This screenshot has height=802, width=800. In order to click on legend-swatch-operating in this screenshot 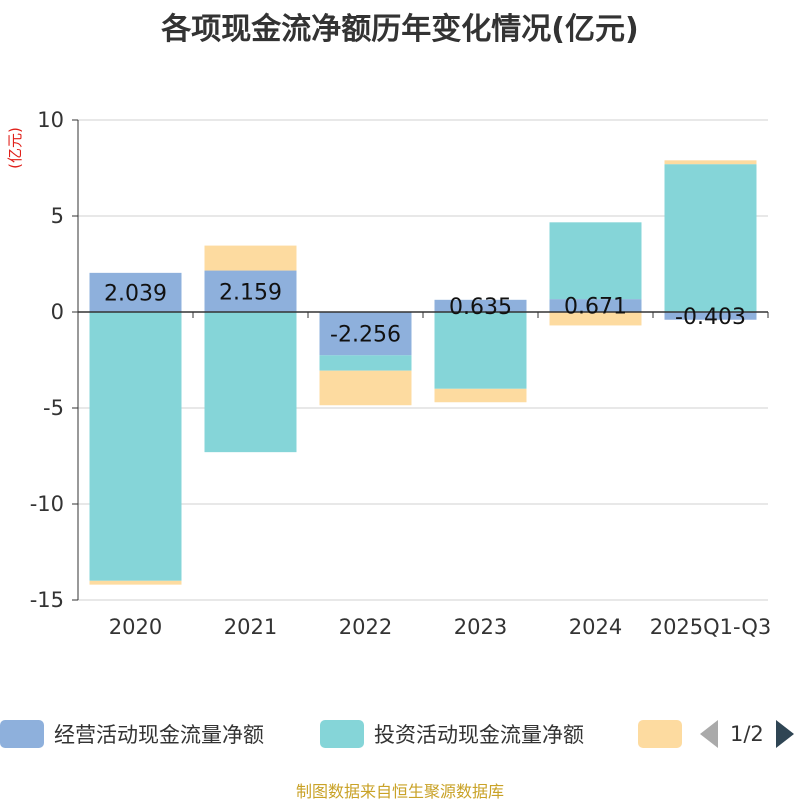, I will do `click(22, 734)`.